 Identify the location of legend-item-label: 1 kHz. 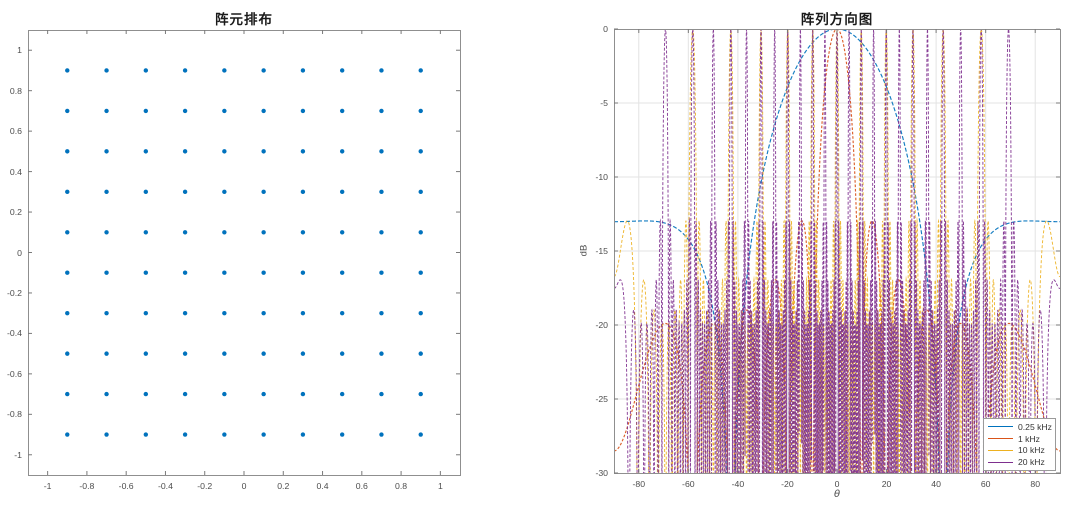
(1029, 438).